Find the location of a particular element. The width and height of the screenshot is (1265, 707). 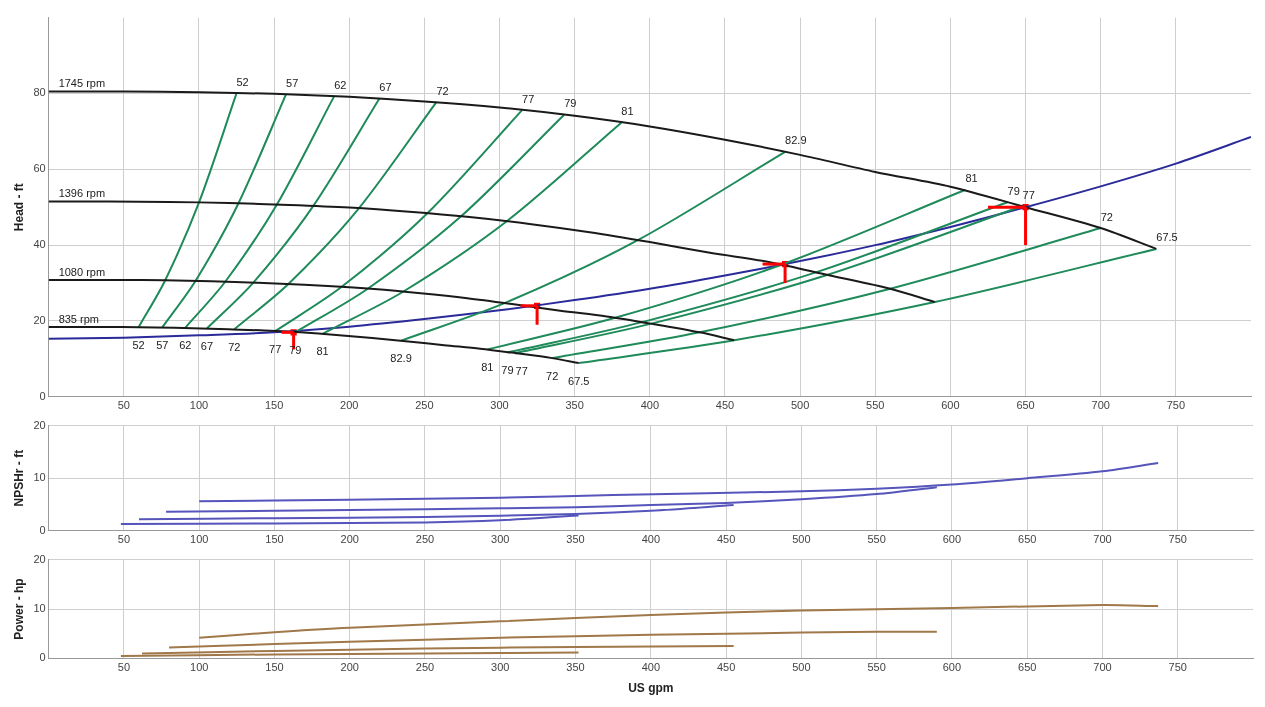

y-tick-label: 60 is located at coordinates (39, 168).